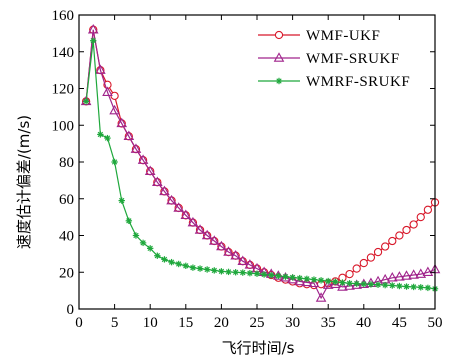 This screenshot has width=451, height=359. What do you see at coordinates (66, 163) in the screenshot?
I see `y-tick-label: 80` at bounding box center [66, 163].